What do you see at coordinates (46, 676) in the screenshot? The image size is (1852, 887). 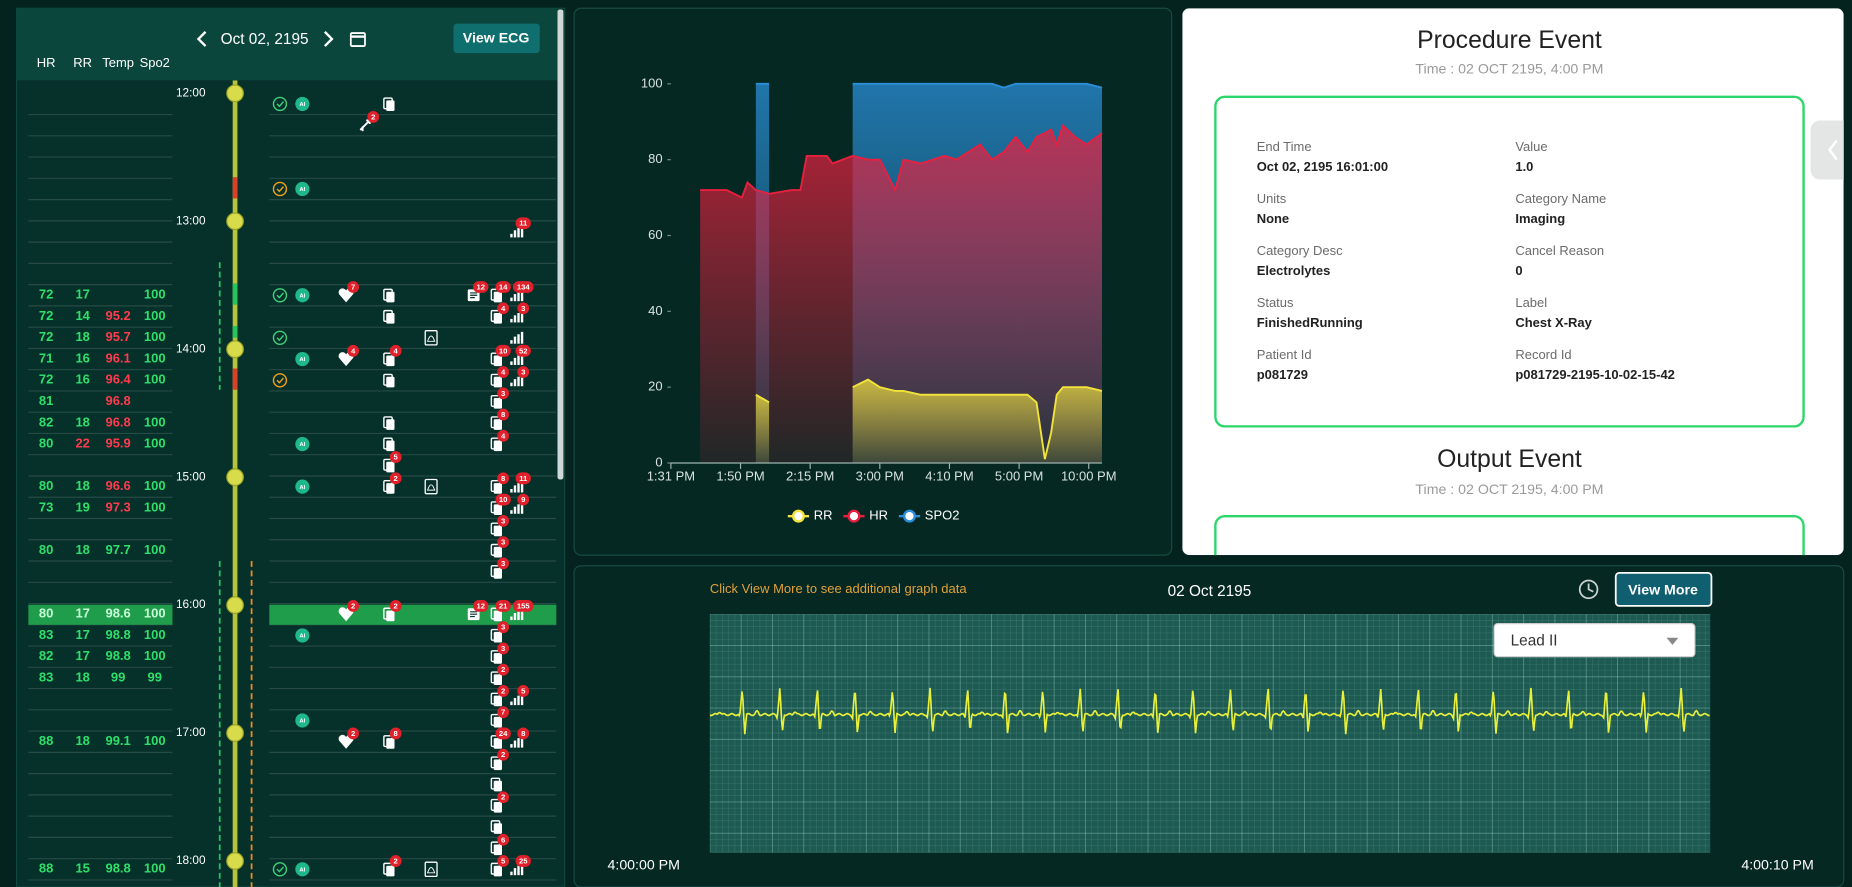 I see `vital-value: 83` at bounding box center [46, 676].